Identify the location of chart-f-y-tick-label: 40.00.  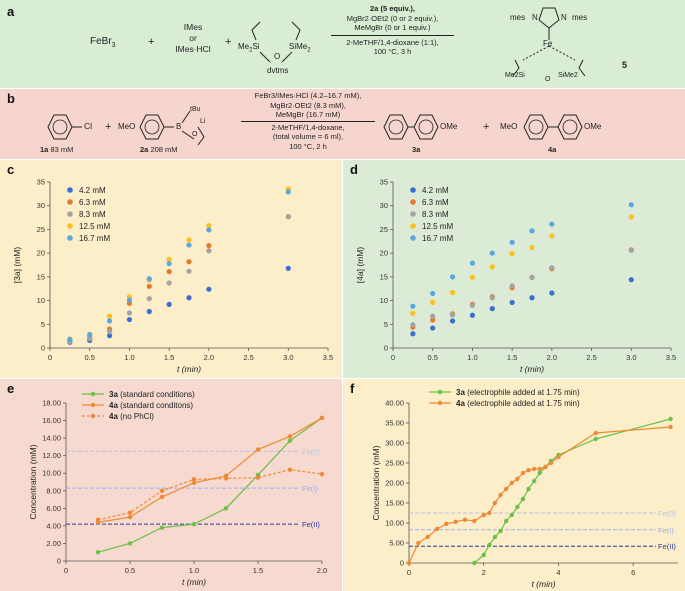
(394, 403).